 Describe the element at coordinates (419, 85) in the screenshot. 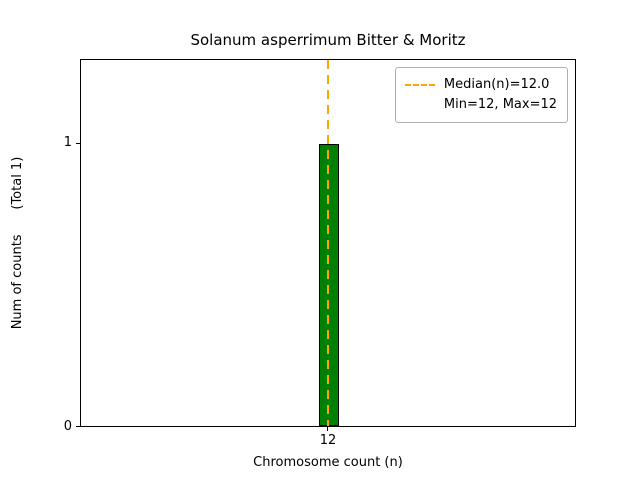

I see `median-dash-icon` at that location.